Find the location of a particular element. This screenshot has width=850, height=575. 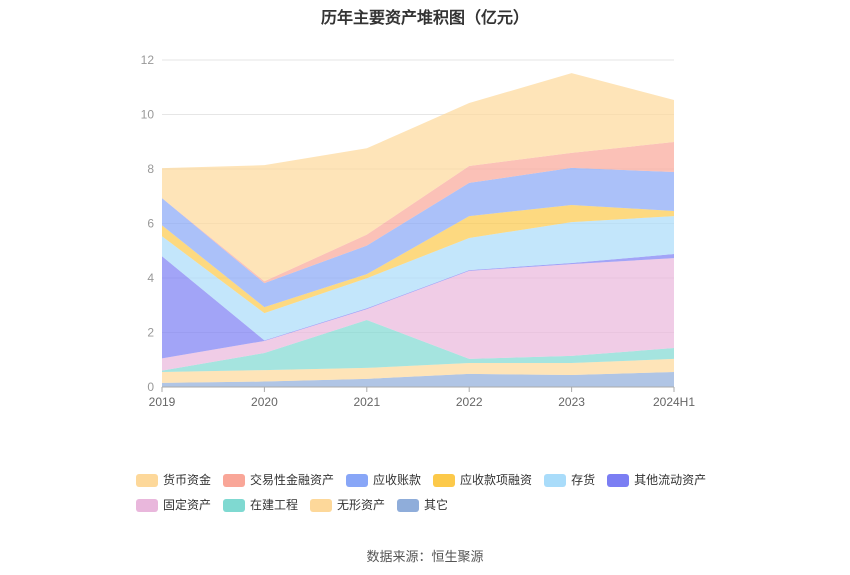

x-axis: 2019 2020 2021 2022 2023 2024H1 is located at coordinates (422, 397).